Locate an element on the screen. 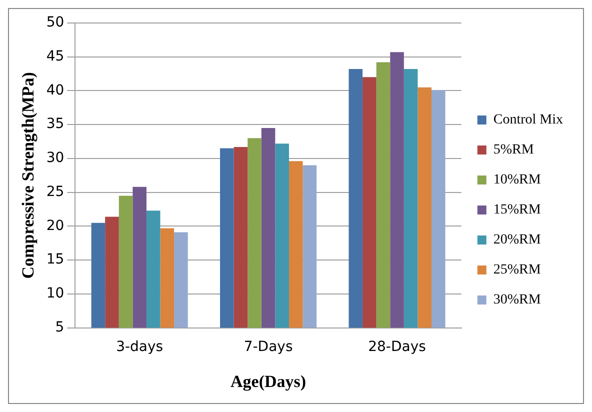 This screenshot has height=412, width=592. legend-label: 30%RM is located at coordinates (517, 300).